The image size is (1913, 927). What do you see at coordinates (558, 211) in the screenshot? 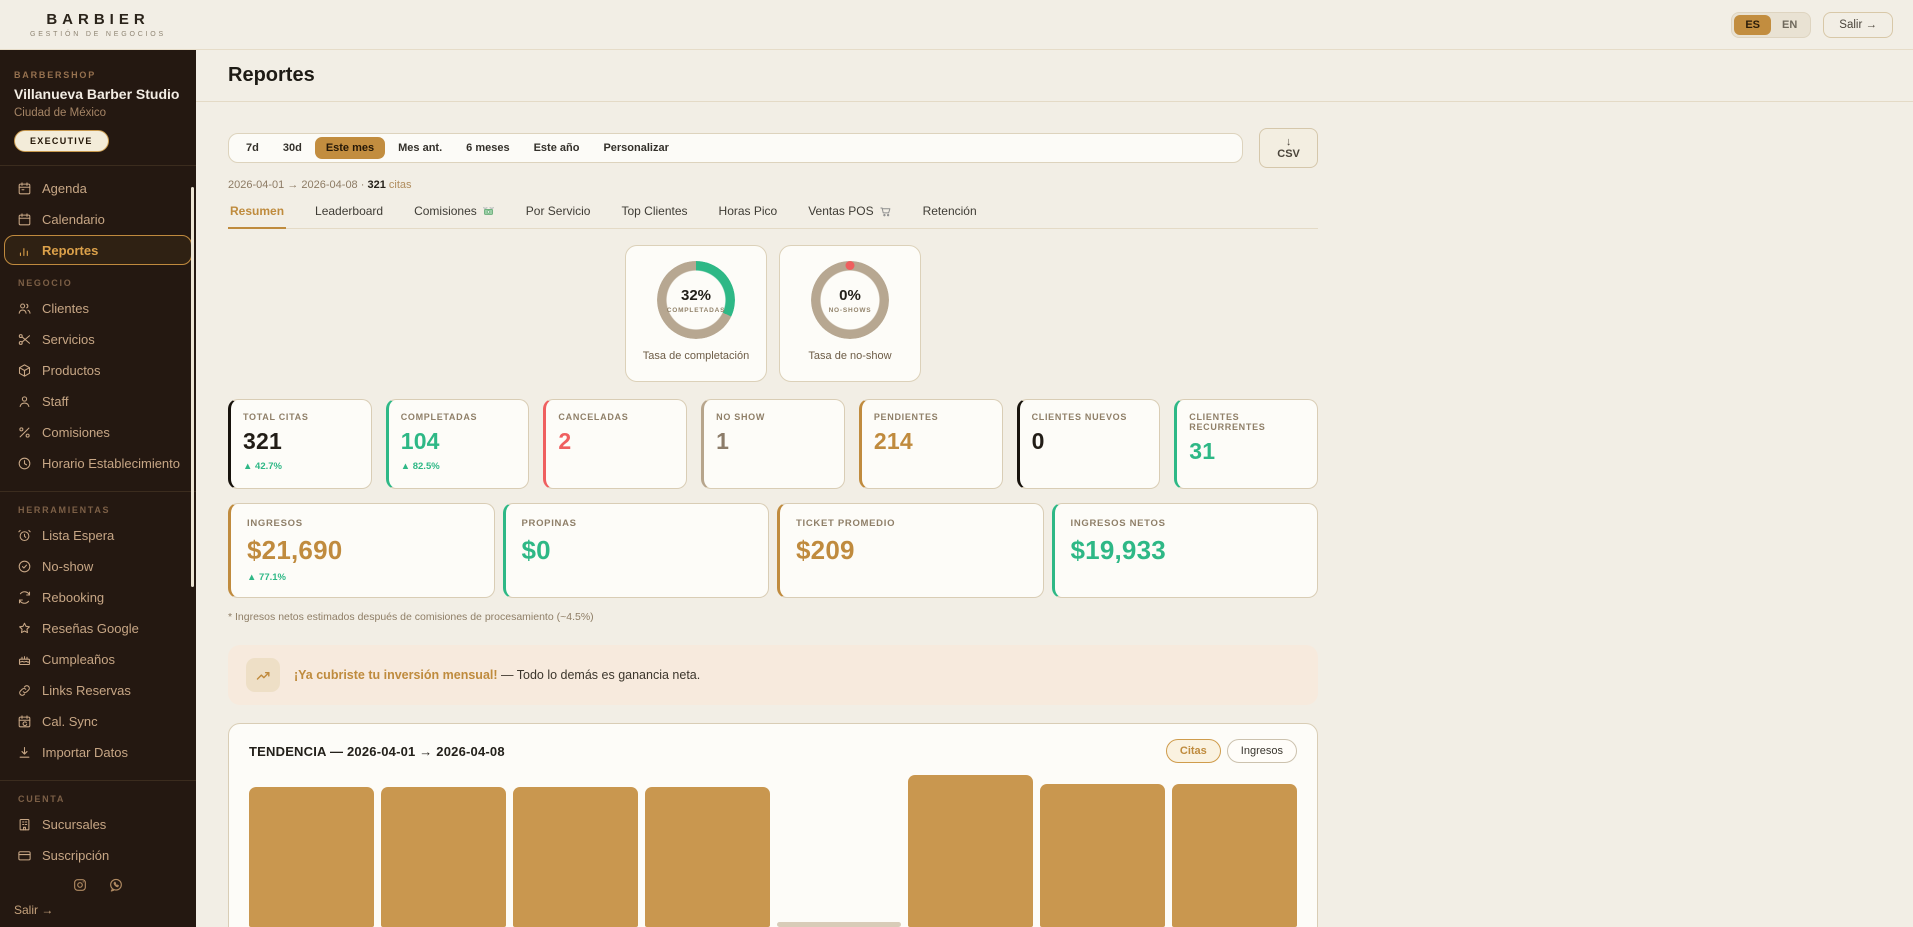
I see `tab-label: Por Servicio` at bounding box center [558, 211].